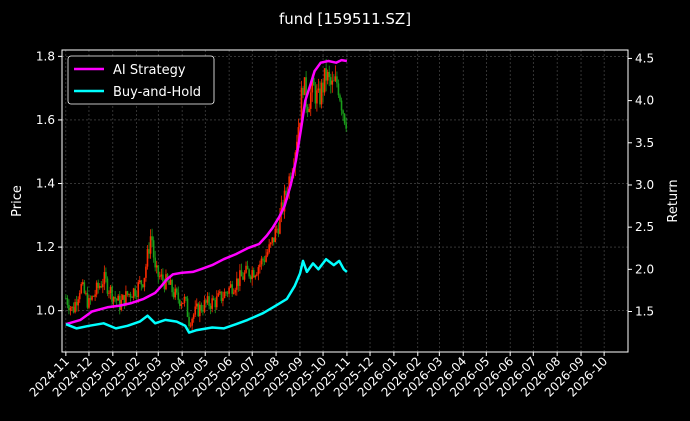  What do you see at coordinates (17, 201) in the screenshot?
I see `y-axis-left-label: Price` at bounding box center [17, 201].